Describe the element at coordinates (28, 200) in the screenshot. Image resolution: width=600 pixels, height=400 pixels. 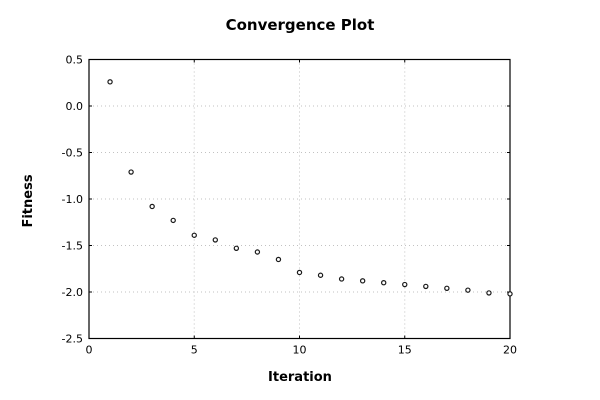
I see `y-axis-label: Fitness` at that location.